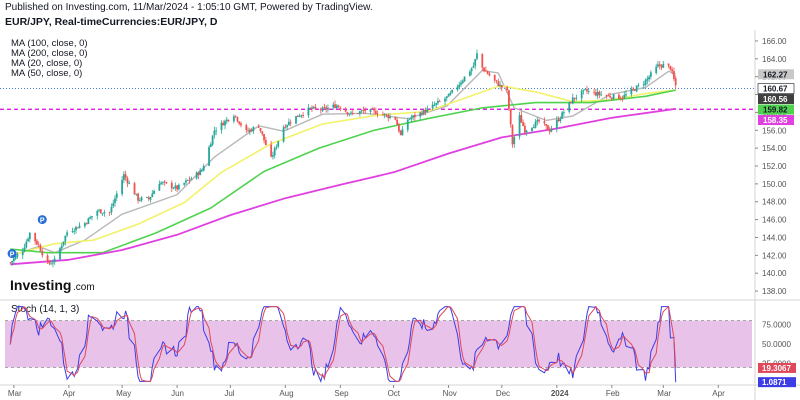 This screenshot has height=400, width=800. Describe the element at coordinates (177, 393) in the screenshot. I see `x-tick-label: Jun` at that location.